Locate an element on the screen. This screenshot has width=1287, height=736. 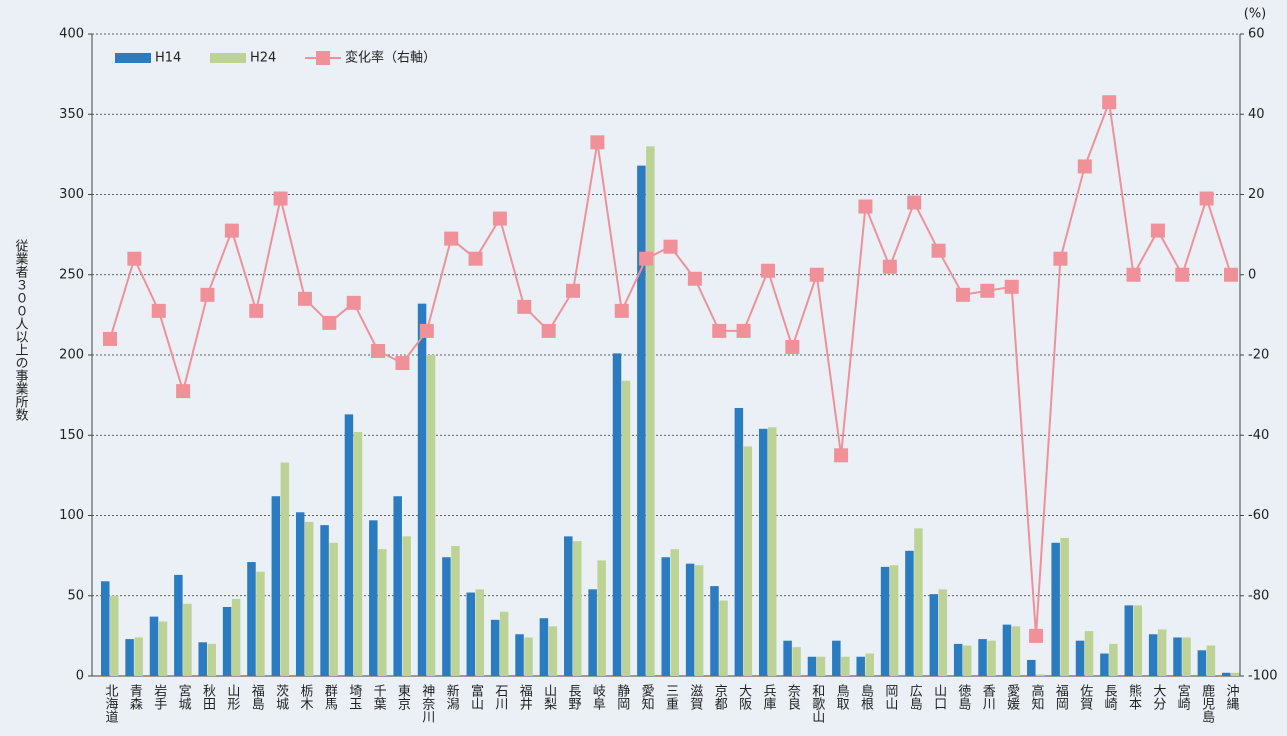
y2-tick-label: 0 is located at coordinates (1252, 274).